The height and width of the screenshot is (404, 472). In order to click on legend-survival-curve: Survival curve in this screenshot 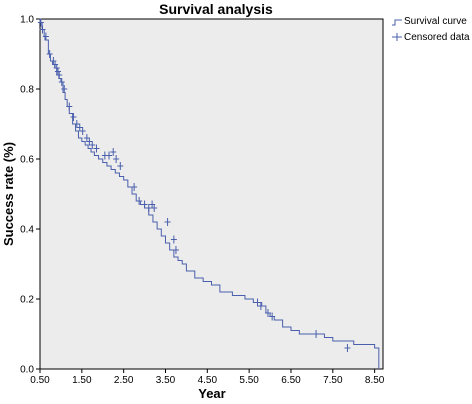, I will do `click(429, 21)`.